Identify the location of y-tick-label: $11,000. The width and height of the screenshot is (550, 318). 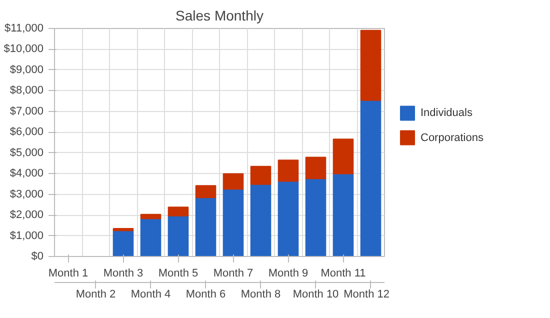
(24, 28).